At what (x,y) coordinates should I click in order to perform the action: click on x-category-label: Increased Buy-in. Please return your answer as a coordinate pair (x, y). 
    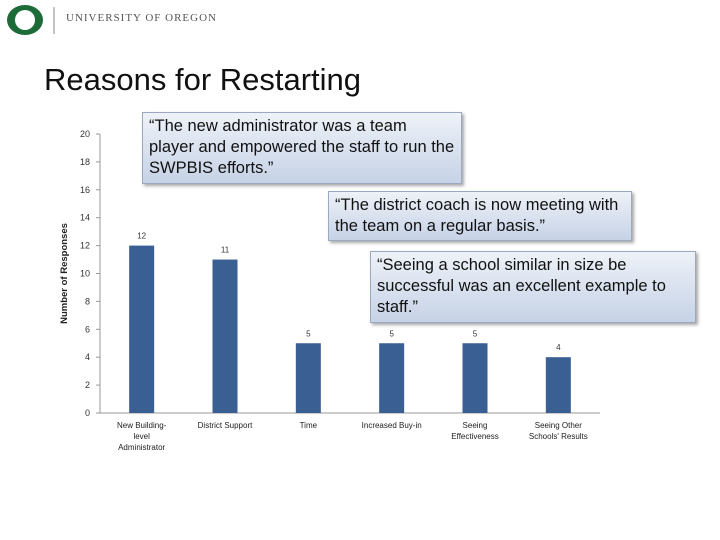
    Looking at the image, I should click on (392, 425).